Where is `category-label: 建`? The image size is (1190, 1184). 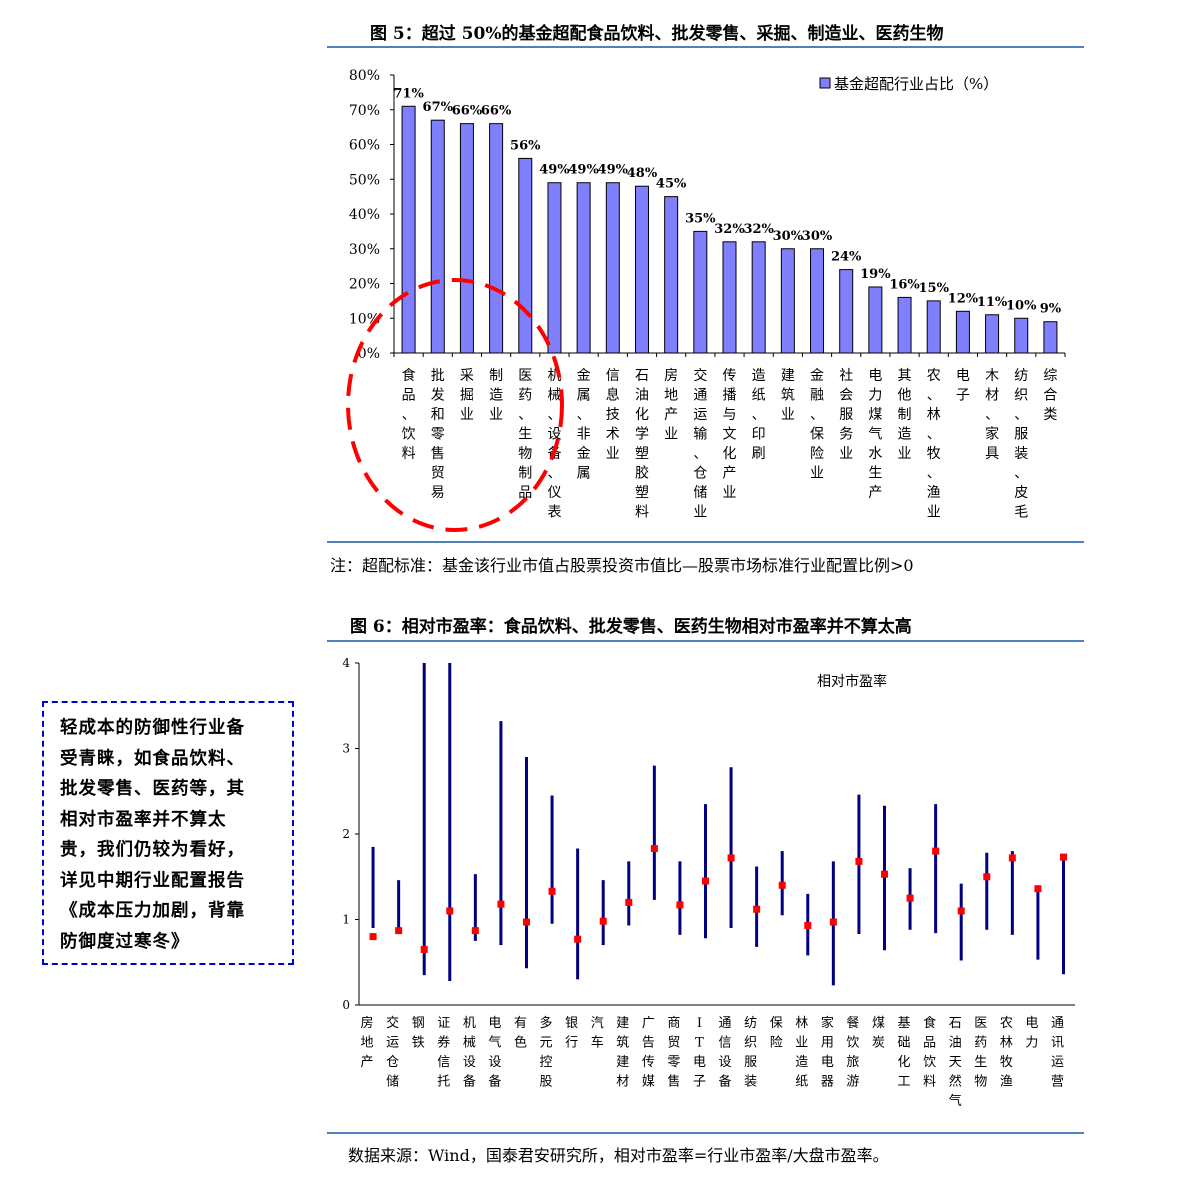
category-label: 建 is located at coordinates (788, 376).